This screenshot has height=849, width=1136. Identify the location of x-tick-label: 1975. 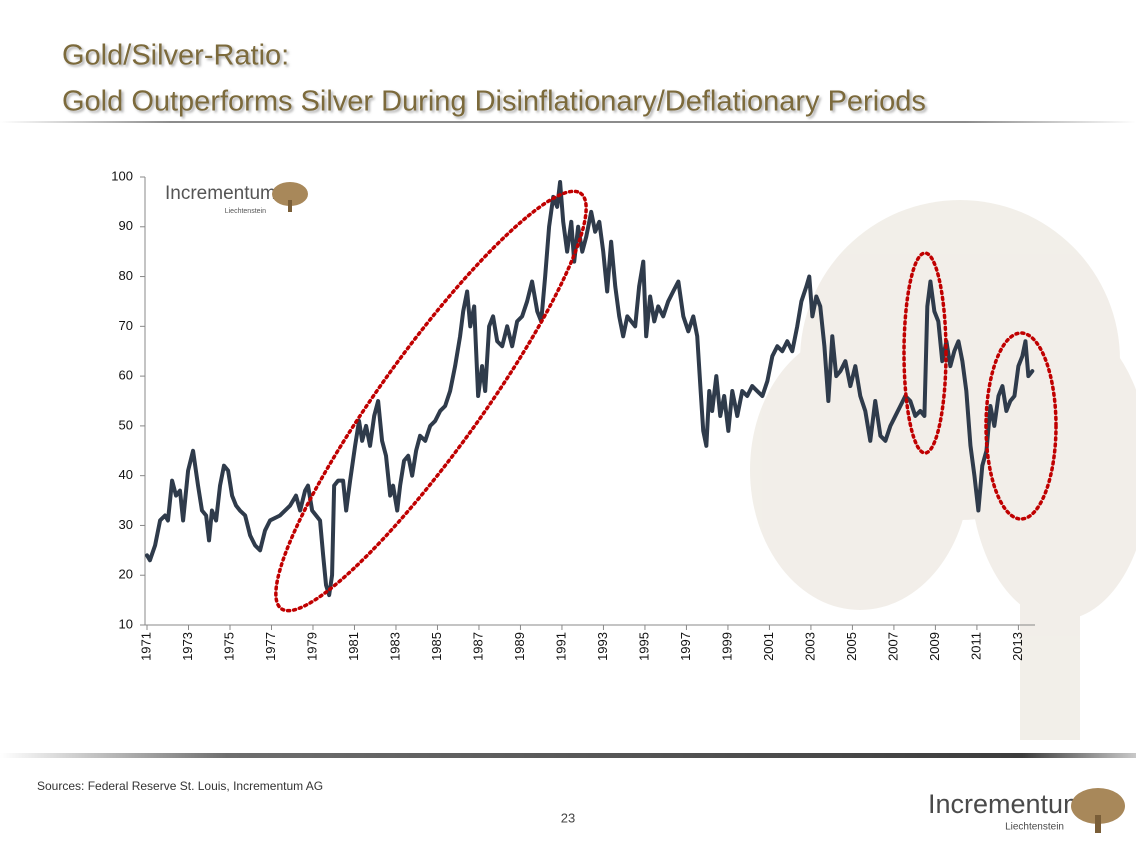
(228, 646).